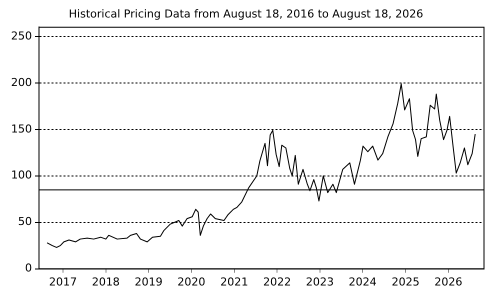  What do you see at coordinates (21, 175) in the screenshot?
I see `y-tick-label: 100` at bounding box center [21, 175].